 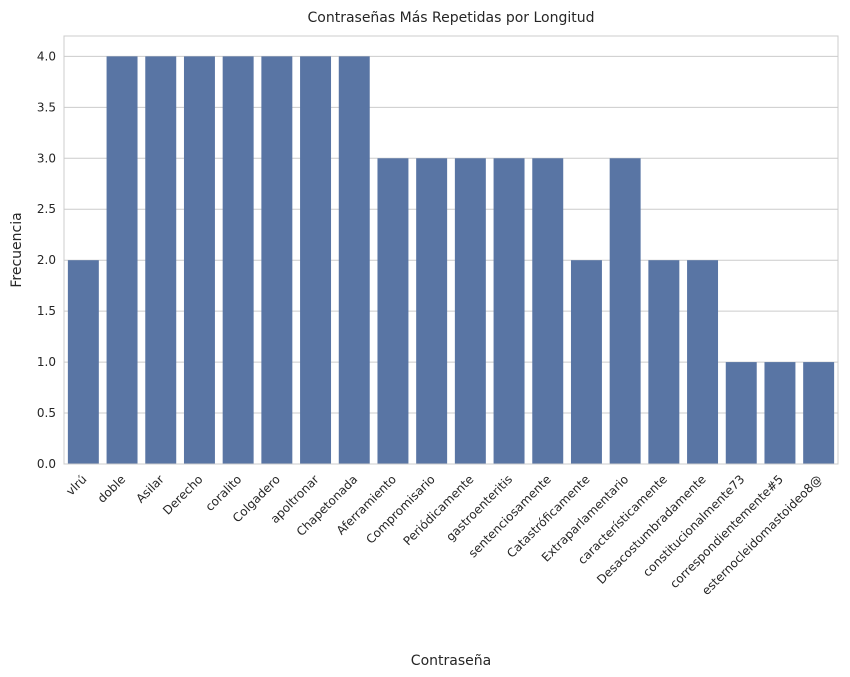 What do you see at coordinates (46, 413) in the screenshot?
I see `y-tick-label: 0.5` at bounding box center [46, 413].